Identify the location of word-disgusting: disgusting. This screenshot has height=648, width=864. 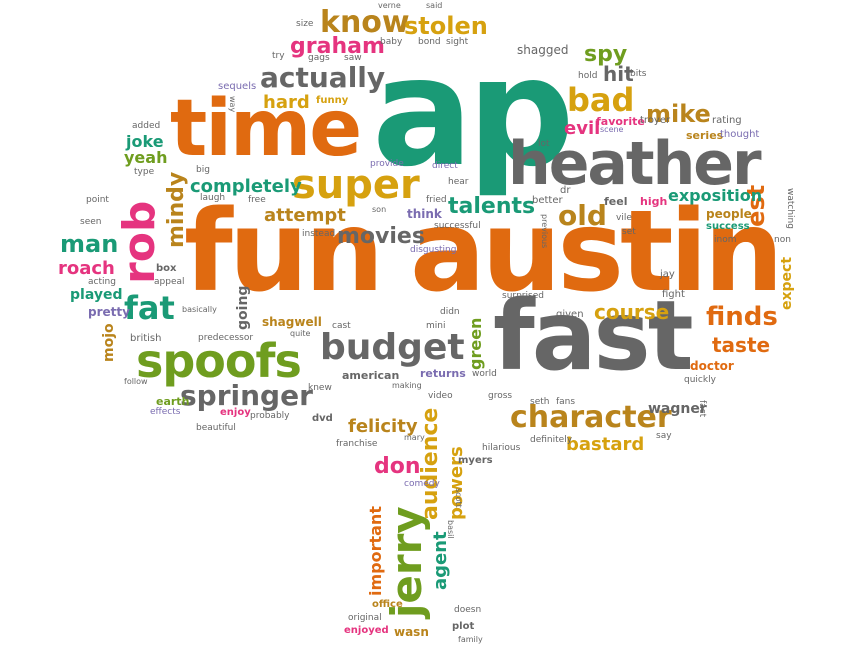
(433, 250).